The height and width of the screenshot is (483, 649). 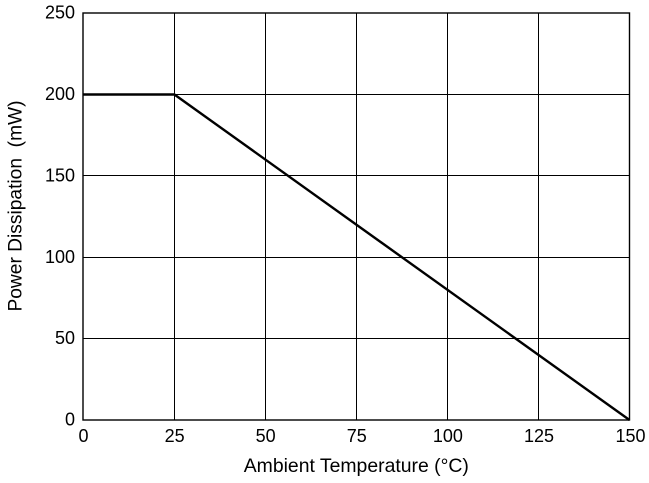 What do you see at coordinates (357, 436) in the screenshot?
I see `svg-text: 75` at bounding box center [357, 436].